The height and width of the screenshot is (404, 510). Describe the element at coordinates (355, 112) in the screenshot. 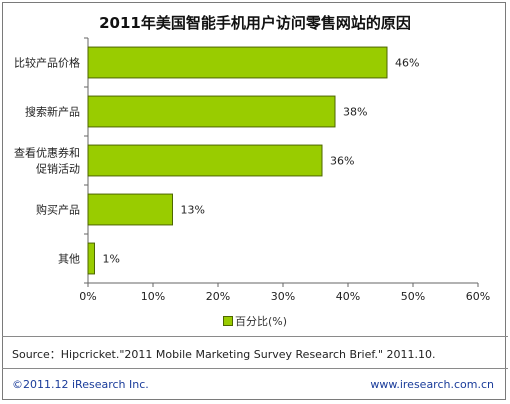

I see `data-label: 38%` at that location.